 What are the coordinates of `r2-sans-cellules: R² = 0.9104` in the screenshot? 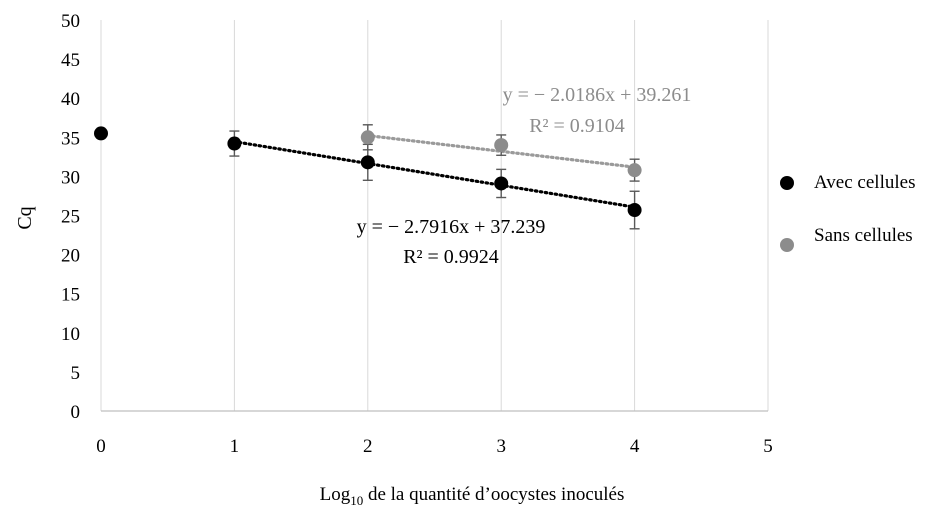 It's located at (577, 126).